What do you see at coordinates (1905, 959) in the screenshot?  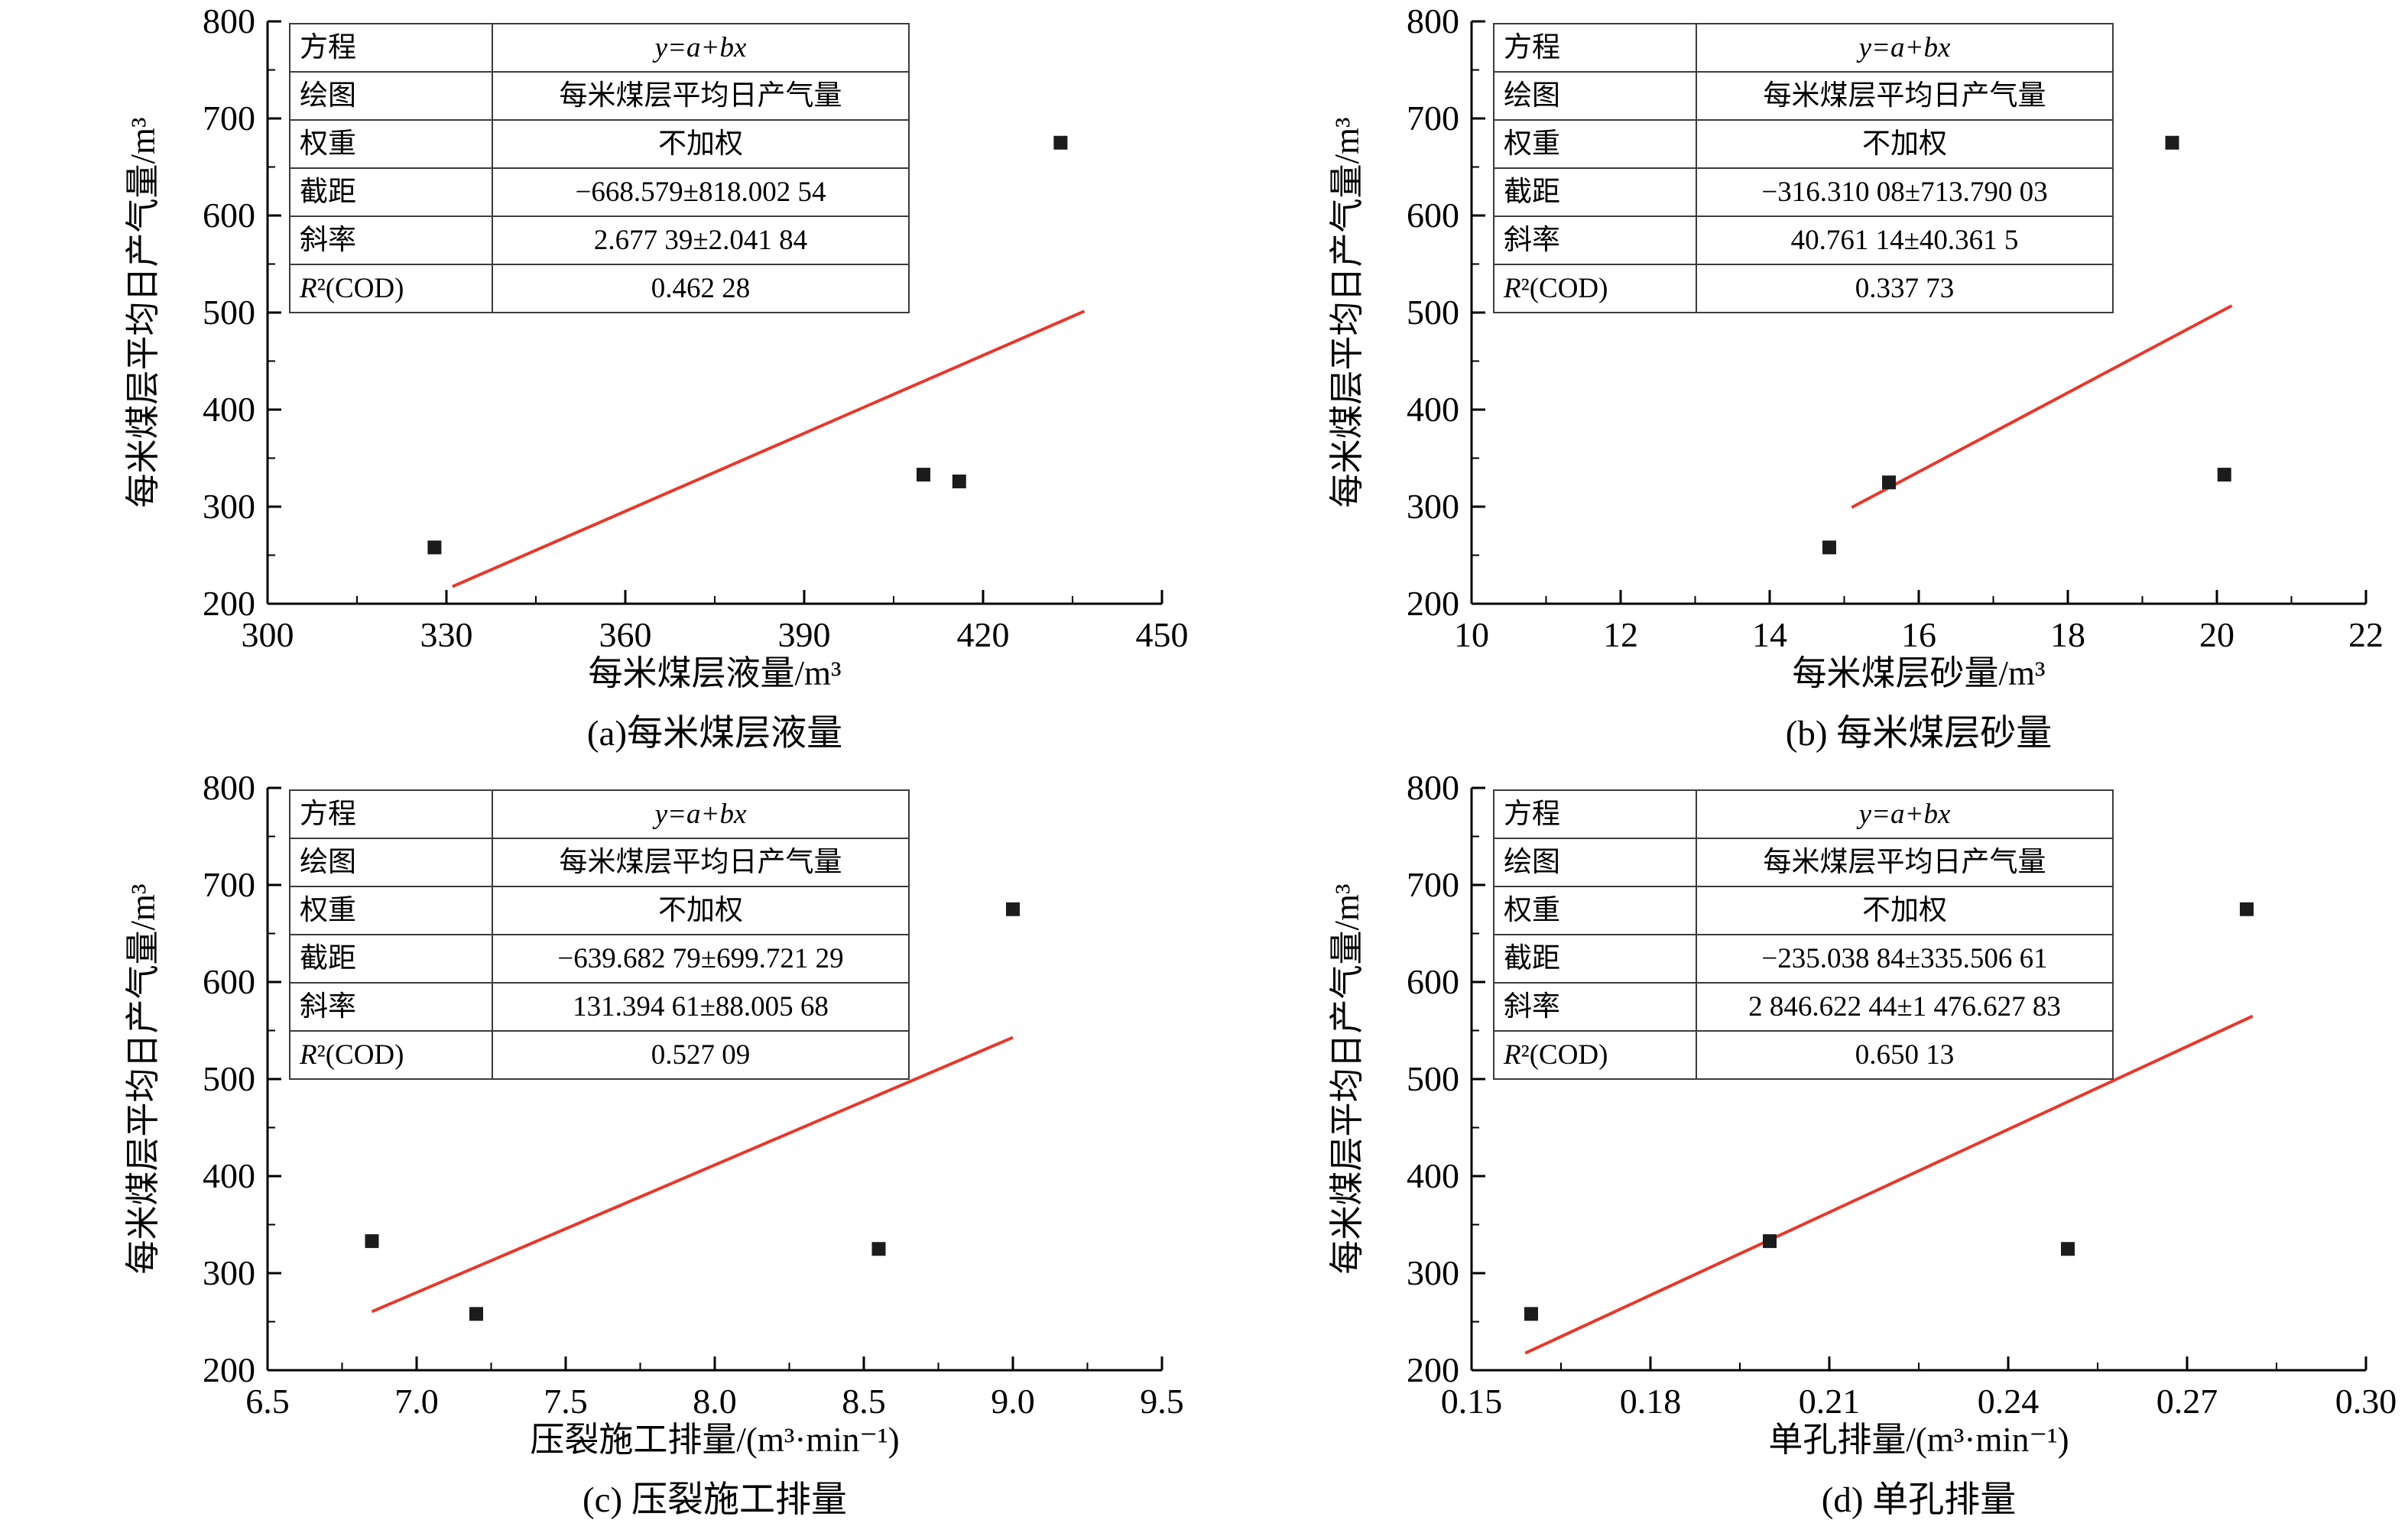 I see `table-row-value: −235.038 84±335.506 61` at bounding box center [1905, 959].